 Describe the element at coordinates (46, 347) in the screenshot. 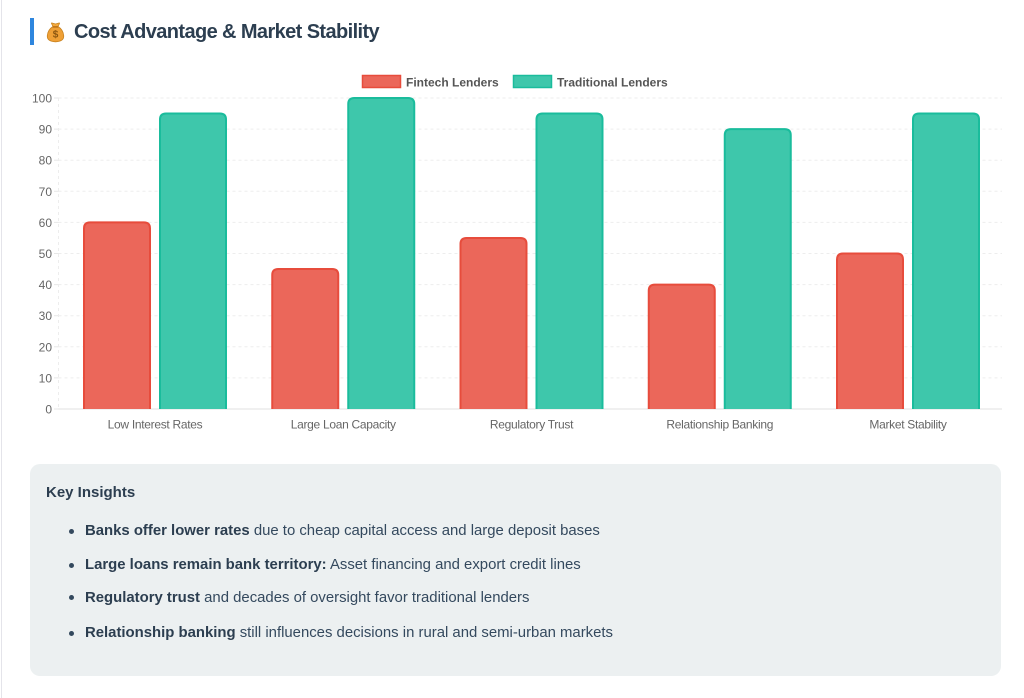

I see `svg-text: 20` at that location.